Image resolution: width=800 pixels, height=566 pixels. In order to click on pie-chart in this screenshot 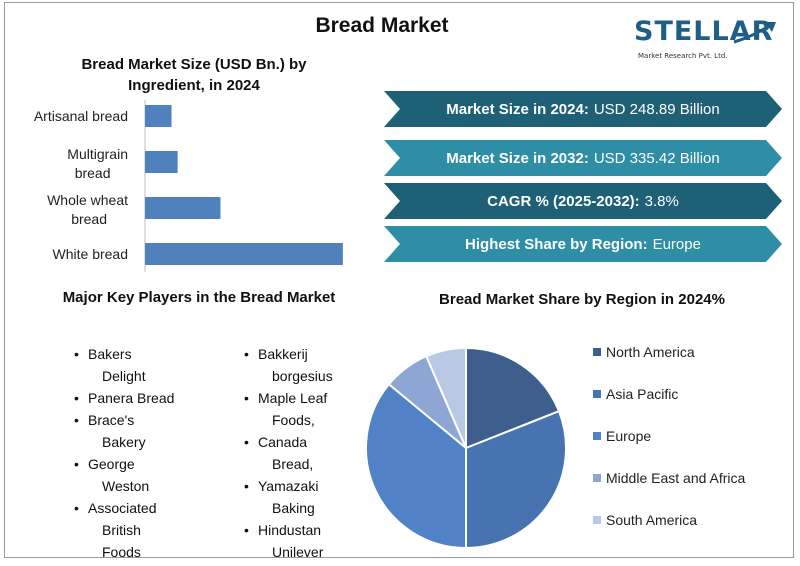, I will do `click(466, 448)`.